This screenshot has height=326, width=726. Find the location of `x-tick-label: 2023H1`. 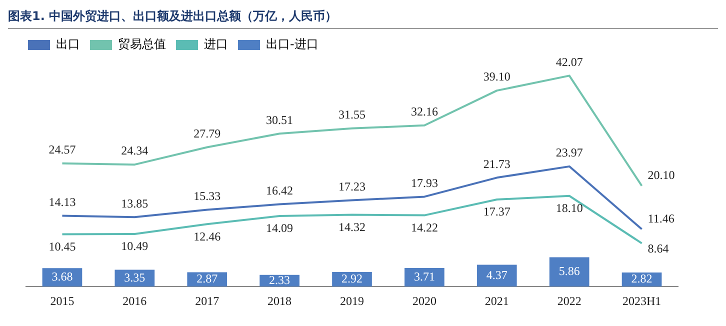

x-tick-label: 2023H1 is located at coordinates (642, 301).